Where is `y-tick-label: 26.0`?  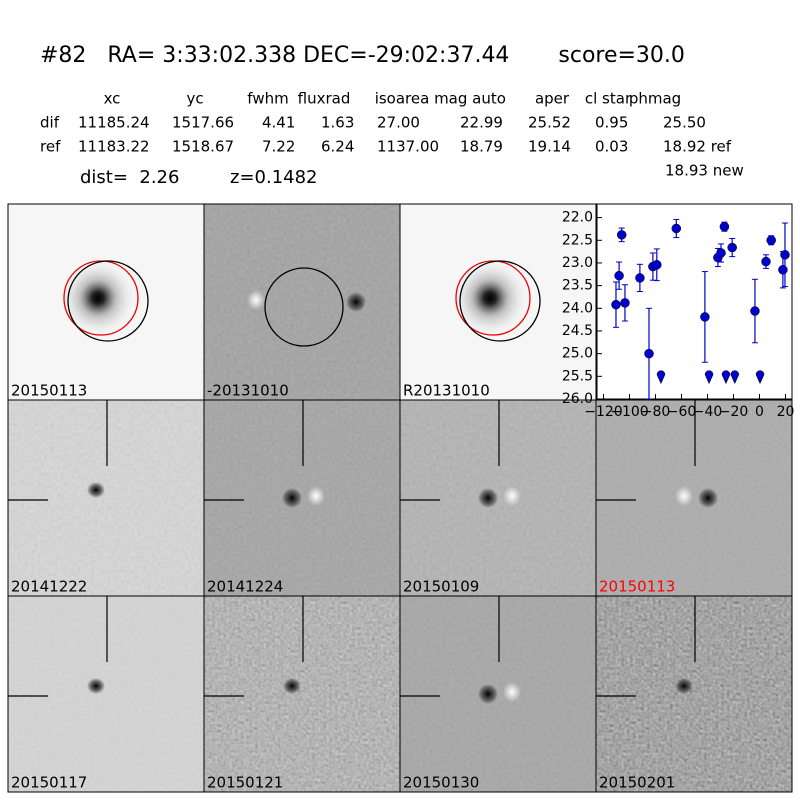 y-tick-label: 26.0 is located at coordinates (577, 399).